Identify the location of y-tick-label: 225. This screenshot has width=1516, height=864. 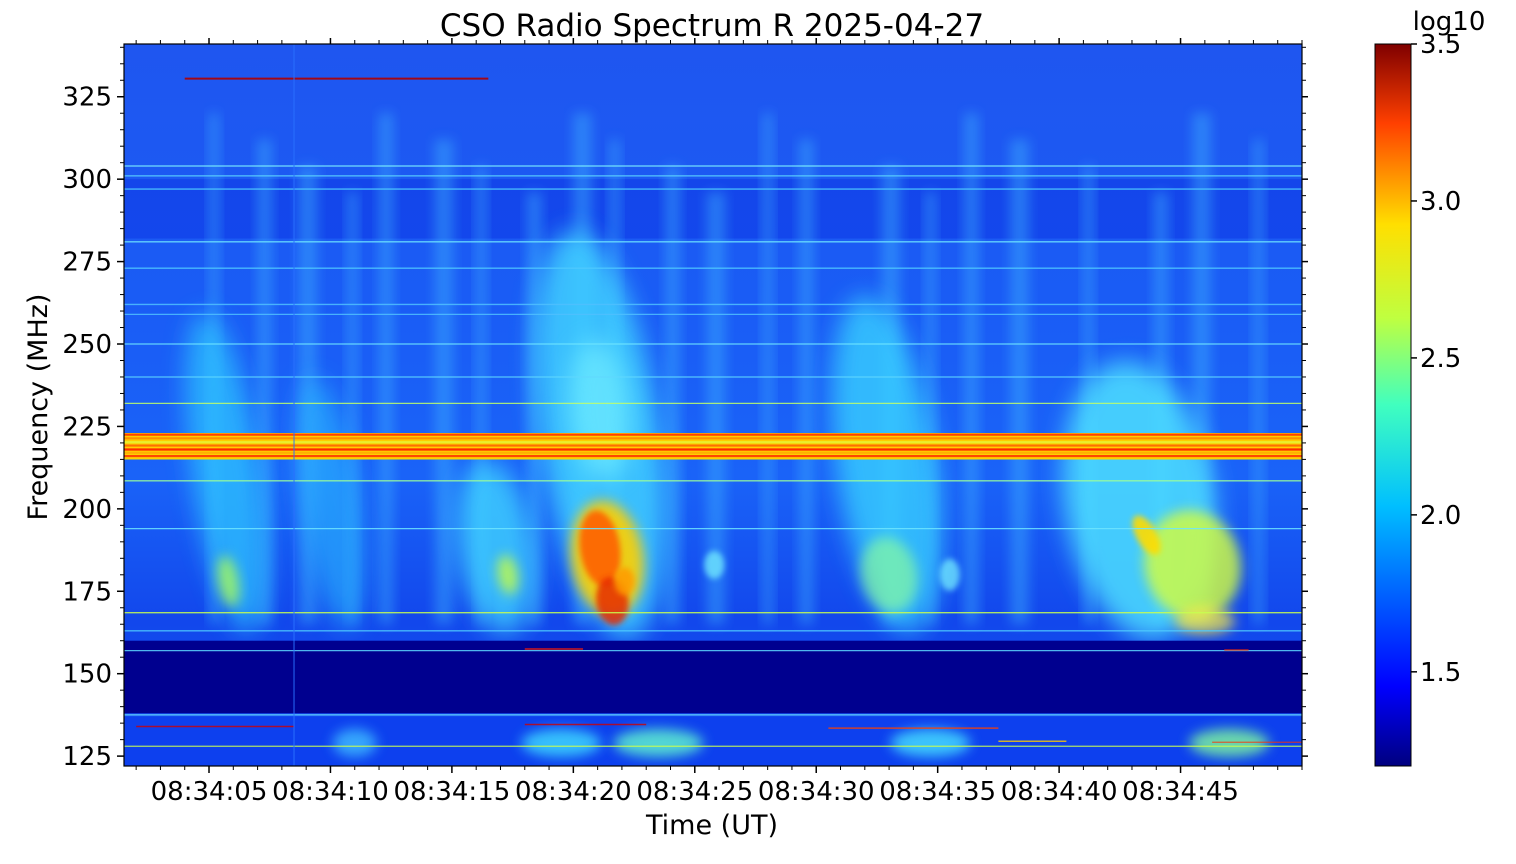
(87, 427).